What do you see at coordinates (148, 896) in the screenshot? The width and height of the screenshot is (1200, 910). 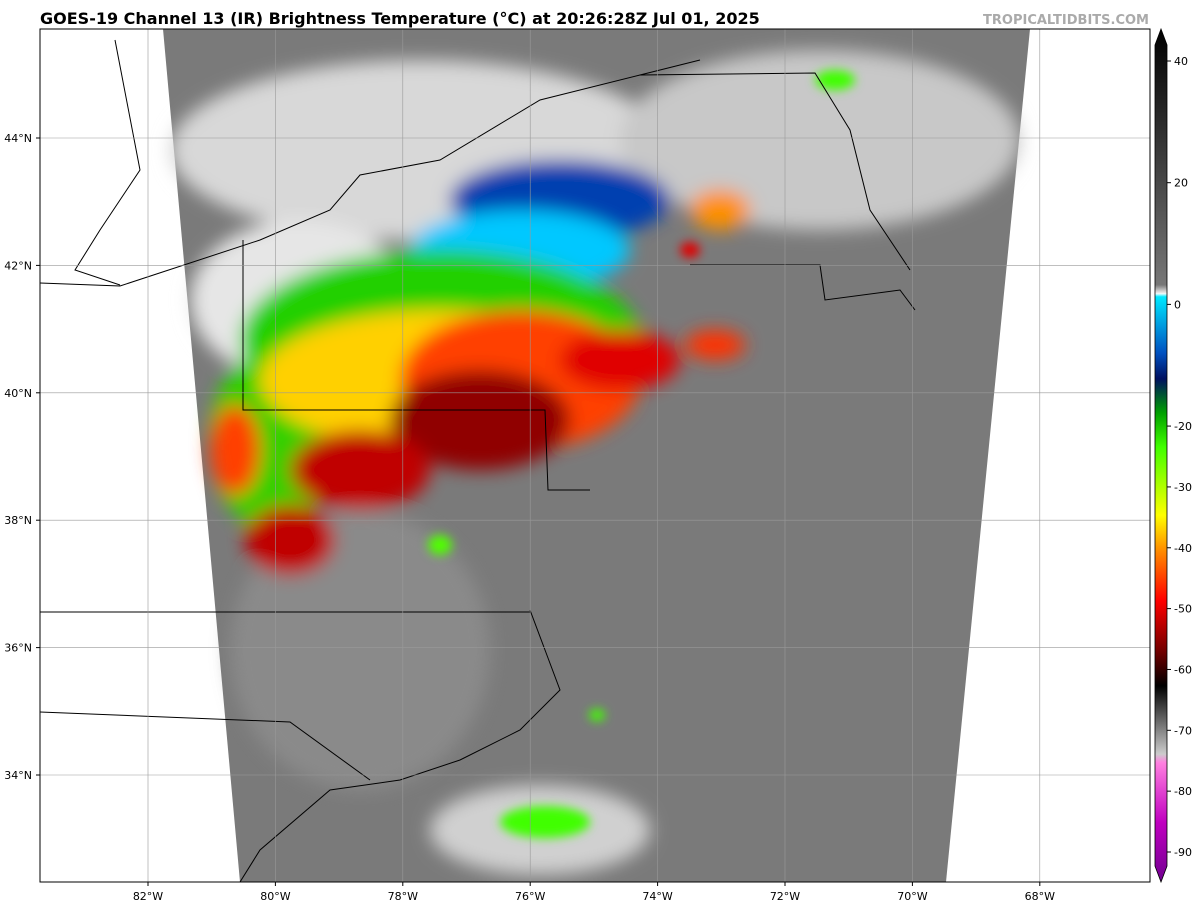 I see `lon-label: 82°W` at bounding box center [148, 896].